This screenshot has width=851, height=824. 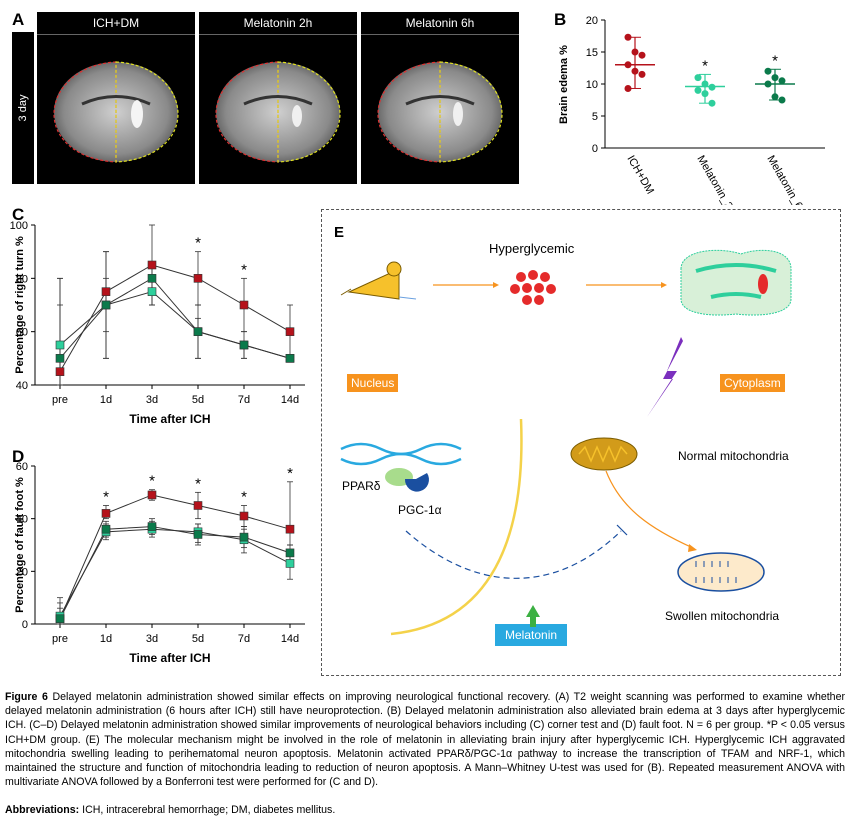 I want to click on brain-section-icon, so click(x=736, y=282).